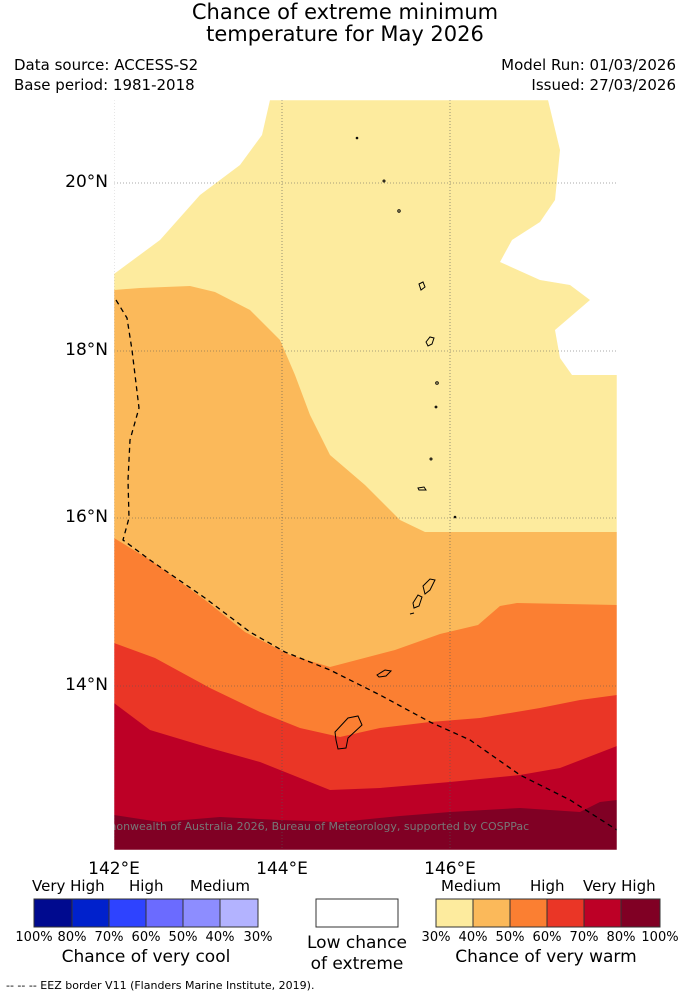 Image resolution: width=690 pixels, height=1000 pixels. I want to click on cool-pct-label: 30%, so click(258, 937).